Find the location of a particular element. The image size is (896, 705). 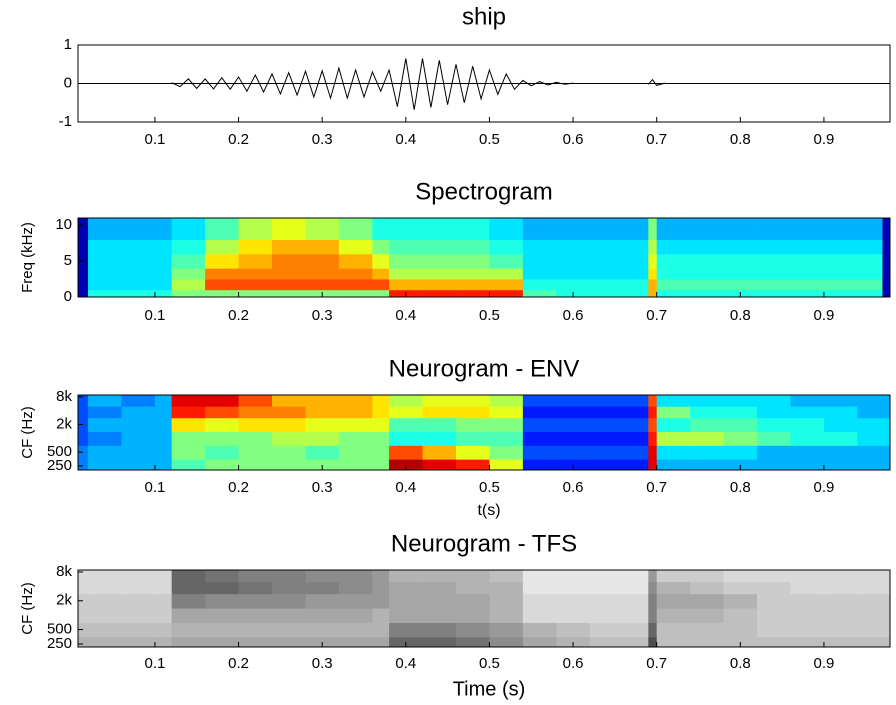

y-tick-label: 250 is located at coordinates (59, 643).